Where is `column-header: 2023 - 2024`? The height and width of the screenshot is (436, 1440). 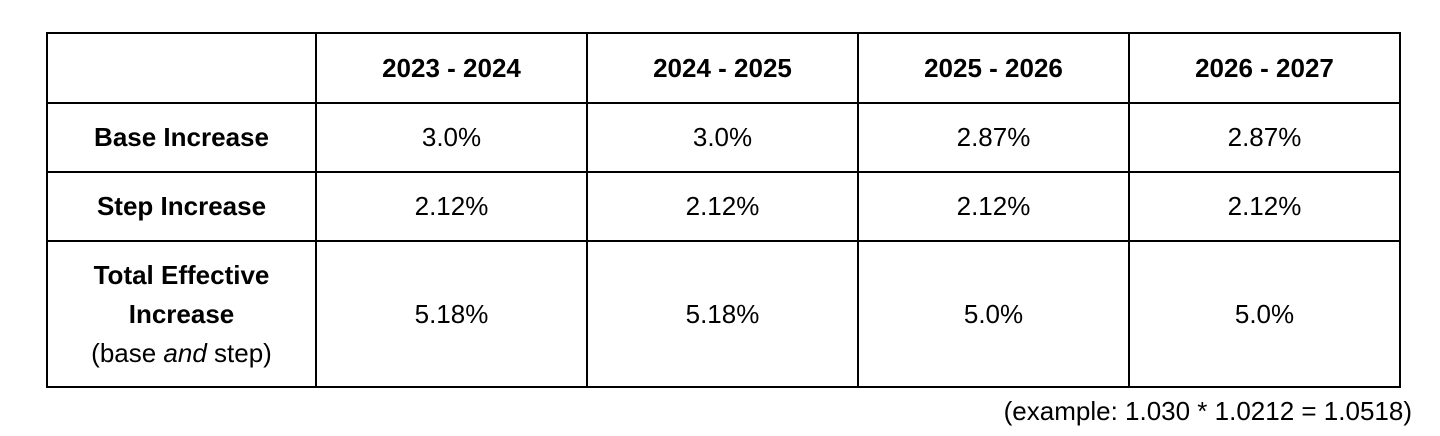
column-header: 2023 - 2024 is located at coordinates (451, 68).